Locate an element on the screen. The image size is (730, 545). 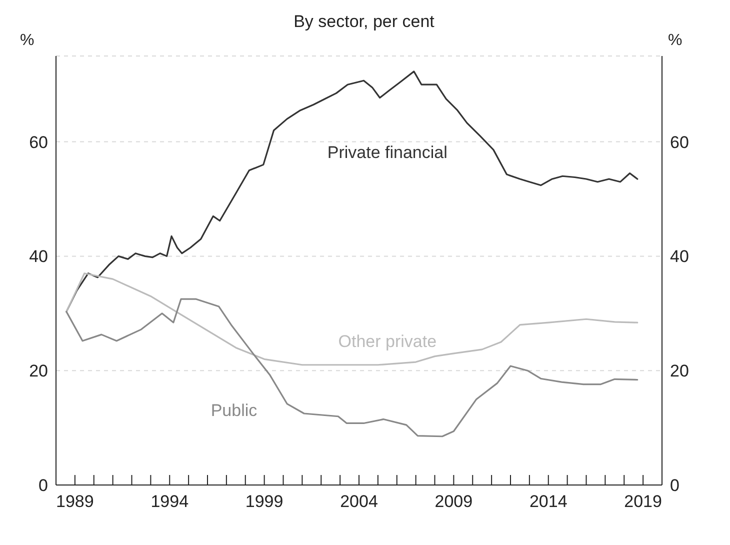
x-tick-label: 2009 is located at coordinates (453, 502).